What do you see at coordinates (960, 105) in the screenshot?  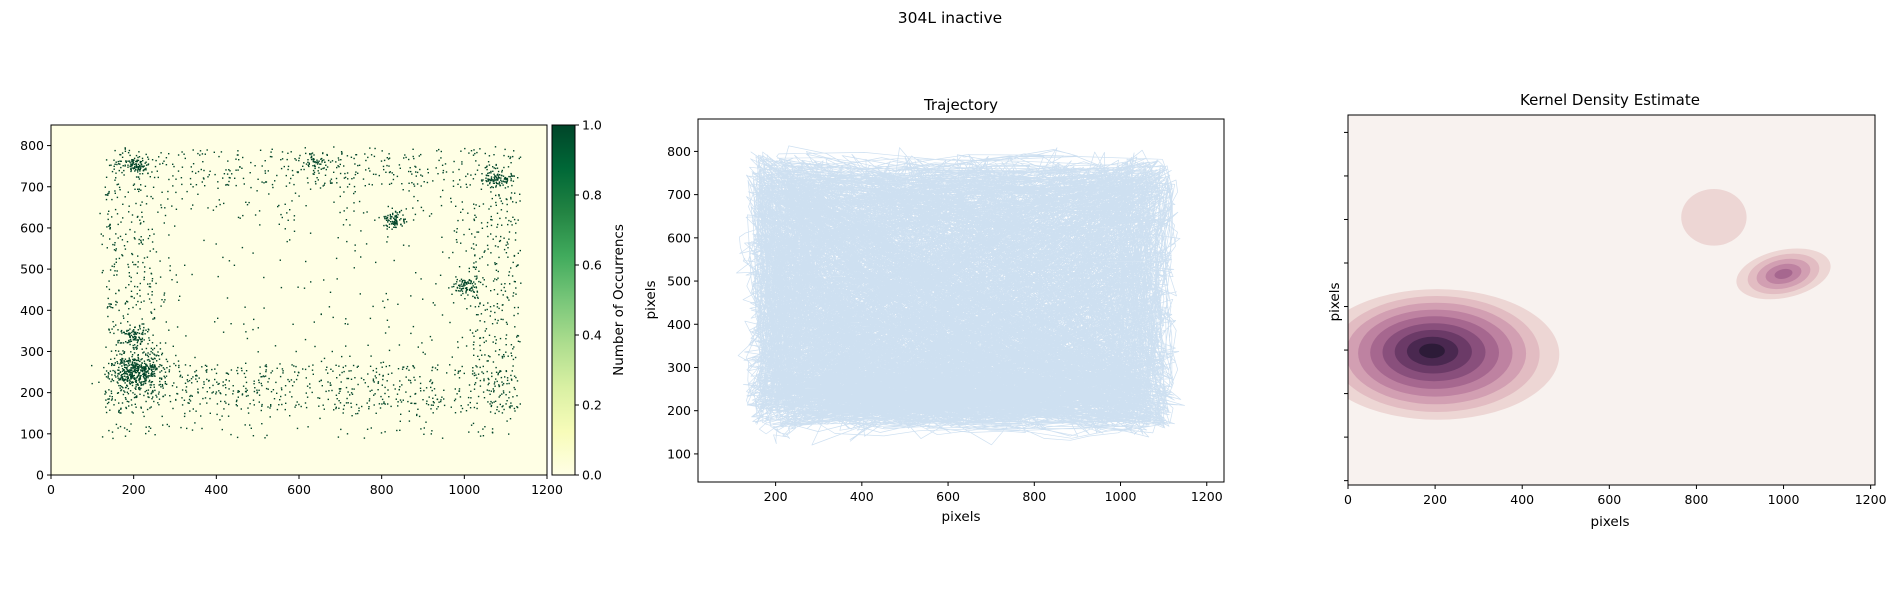 I see `trajectory-title: Trajectory` at bounding box center [960, 105].